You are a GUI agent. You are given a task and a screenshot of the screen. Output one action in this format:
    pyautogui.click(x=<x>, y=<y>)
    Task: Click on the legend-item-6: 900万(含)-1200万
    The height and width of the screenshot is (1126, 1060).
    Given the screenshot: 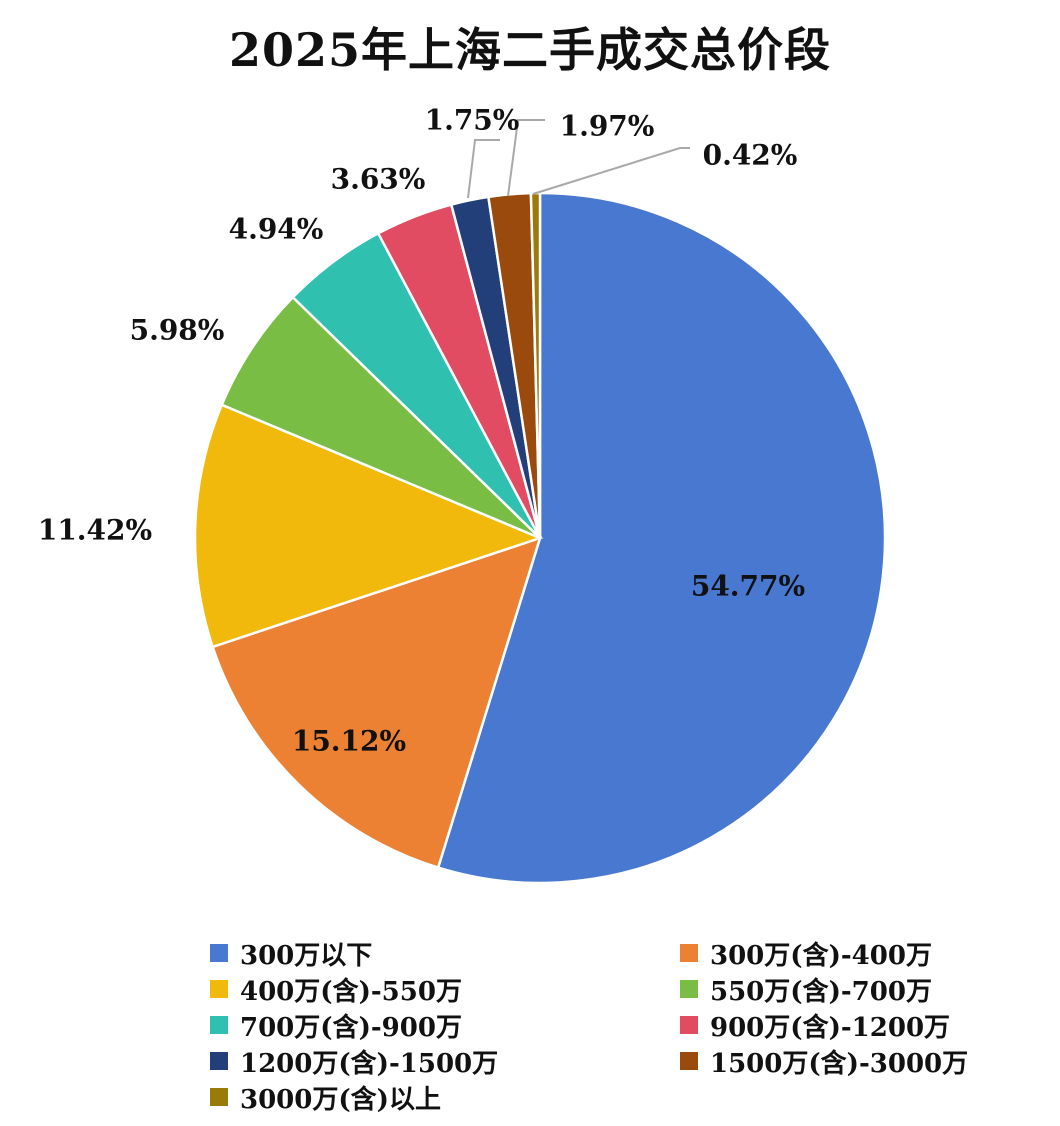 What is the action you would take?
    pyautogui.click(x=865, y=1025)
    